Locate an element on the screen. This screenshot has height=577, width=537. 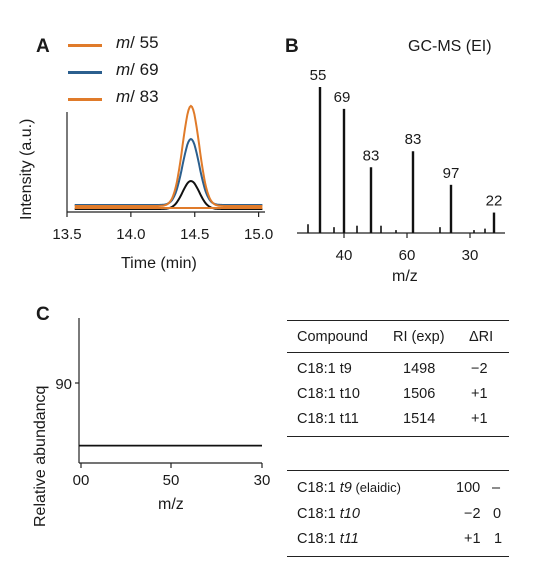
table-header-rule is located at coordinates (398, 352).